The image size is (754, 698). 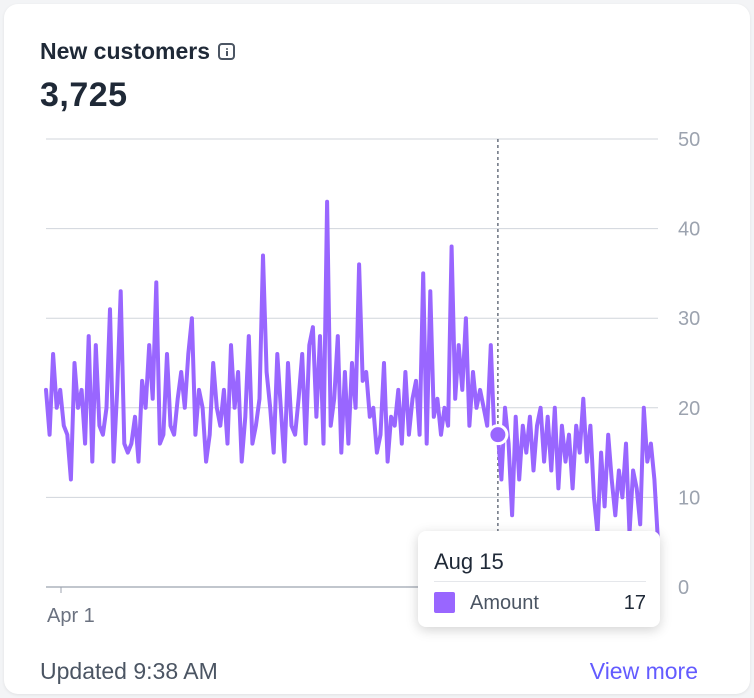 What do you see at coordinates (540, 581) in the screenshot?
I see `tooltip-divider` at bounding box center [540, 581].